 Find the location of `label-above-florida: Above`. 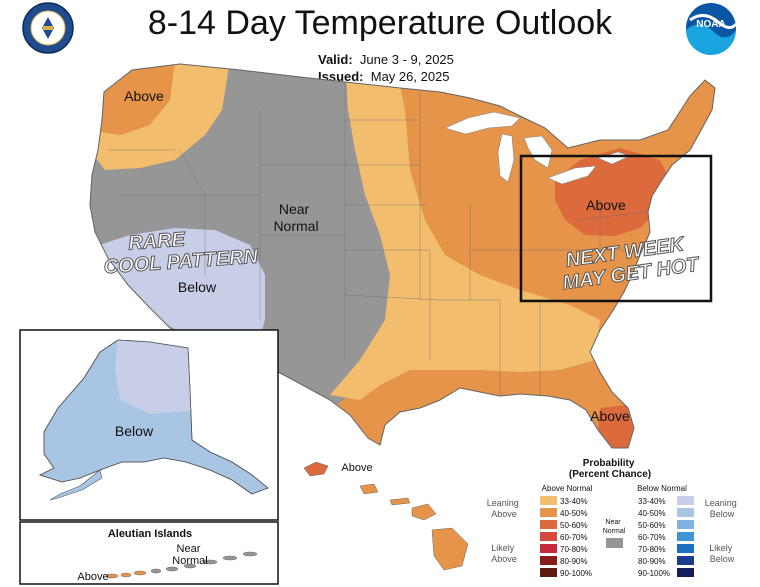

label-above-florida: Above is located at coordinates (610, 416).